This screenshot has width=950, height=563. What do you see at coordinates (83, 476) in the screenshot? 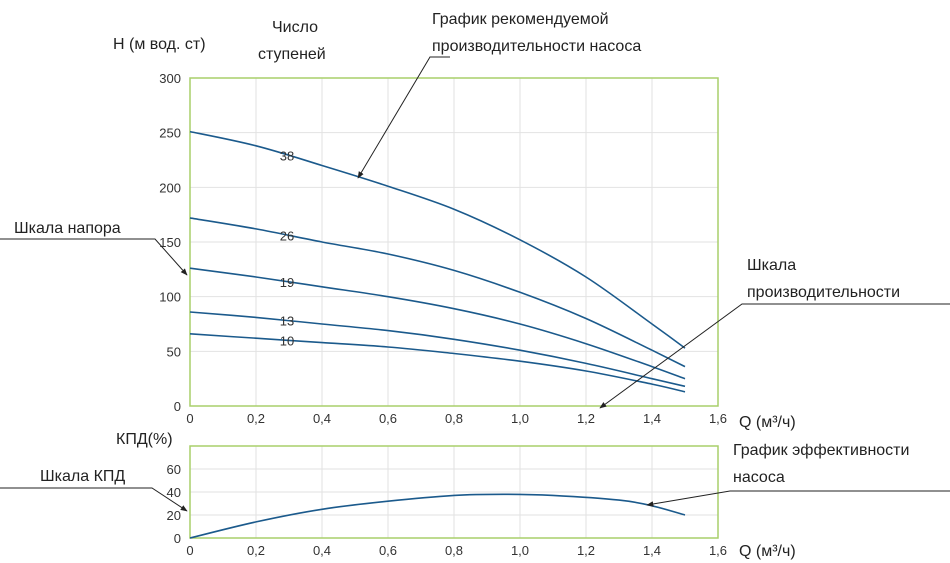
I see `efficiency-scale-annotation: Шкала КПД` at bounding box center [83, 476].